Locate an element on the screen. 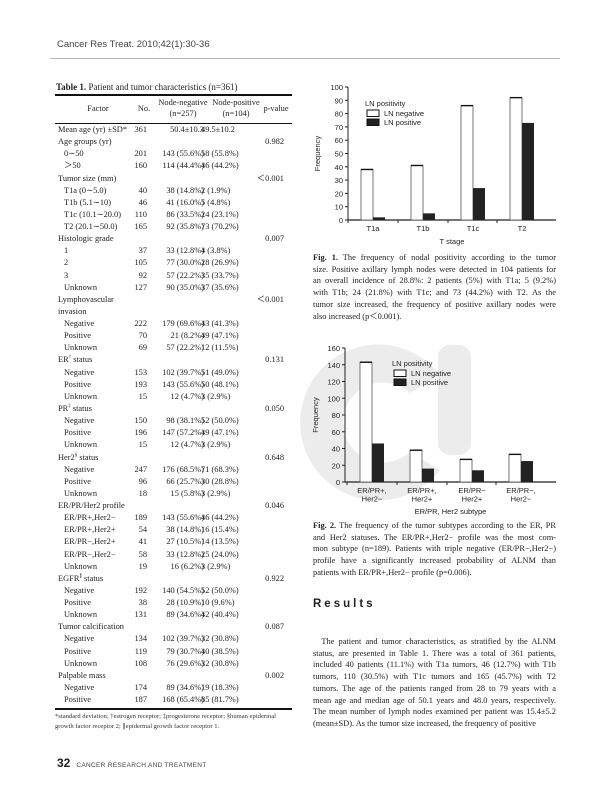 This screenshot has width=600, height=800. footnote-marker: ‡ is located at coordinates (69, 407).